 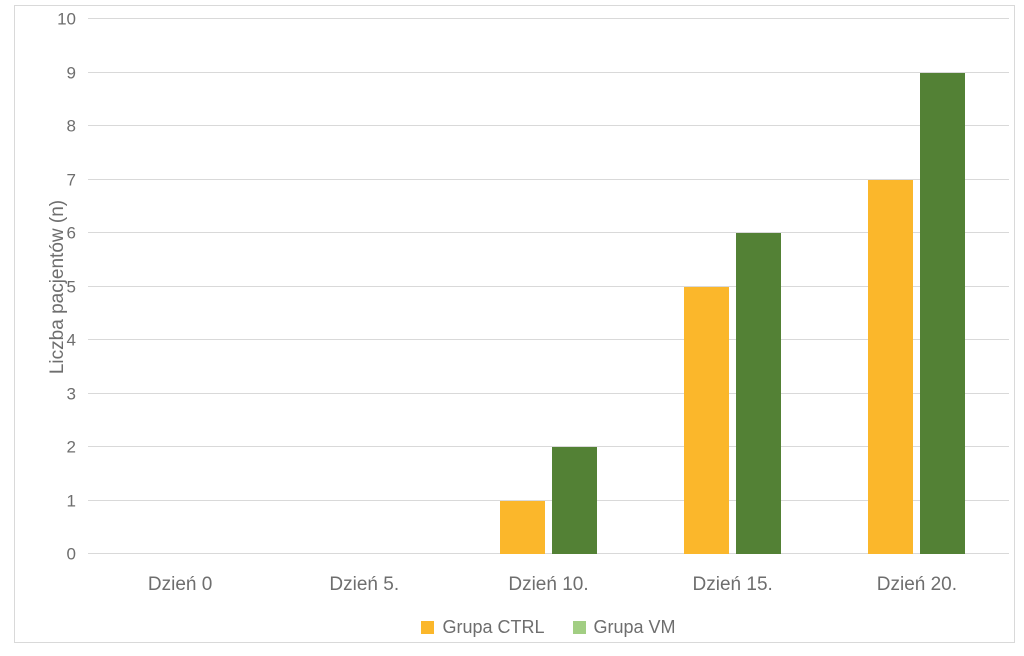 I want to click on legend-item-grupa-vm: Grupa VM, so click(x=624, y=627).